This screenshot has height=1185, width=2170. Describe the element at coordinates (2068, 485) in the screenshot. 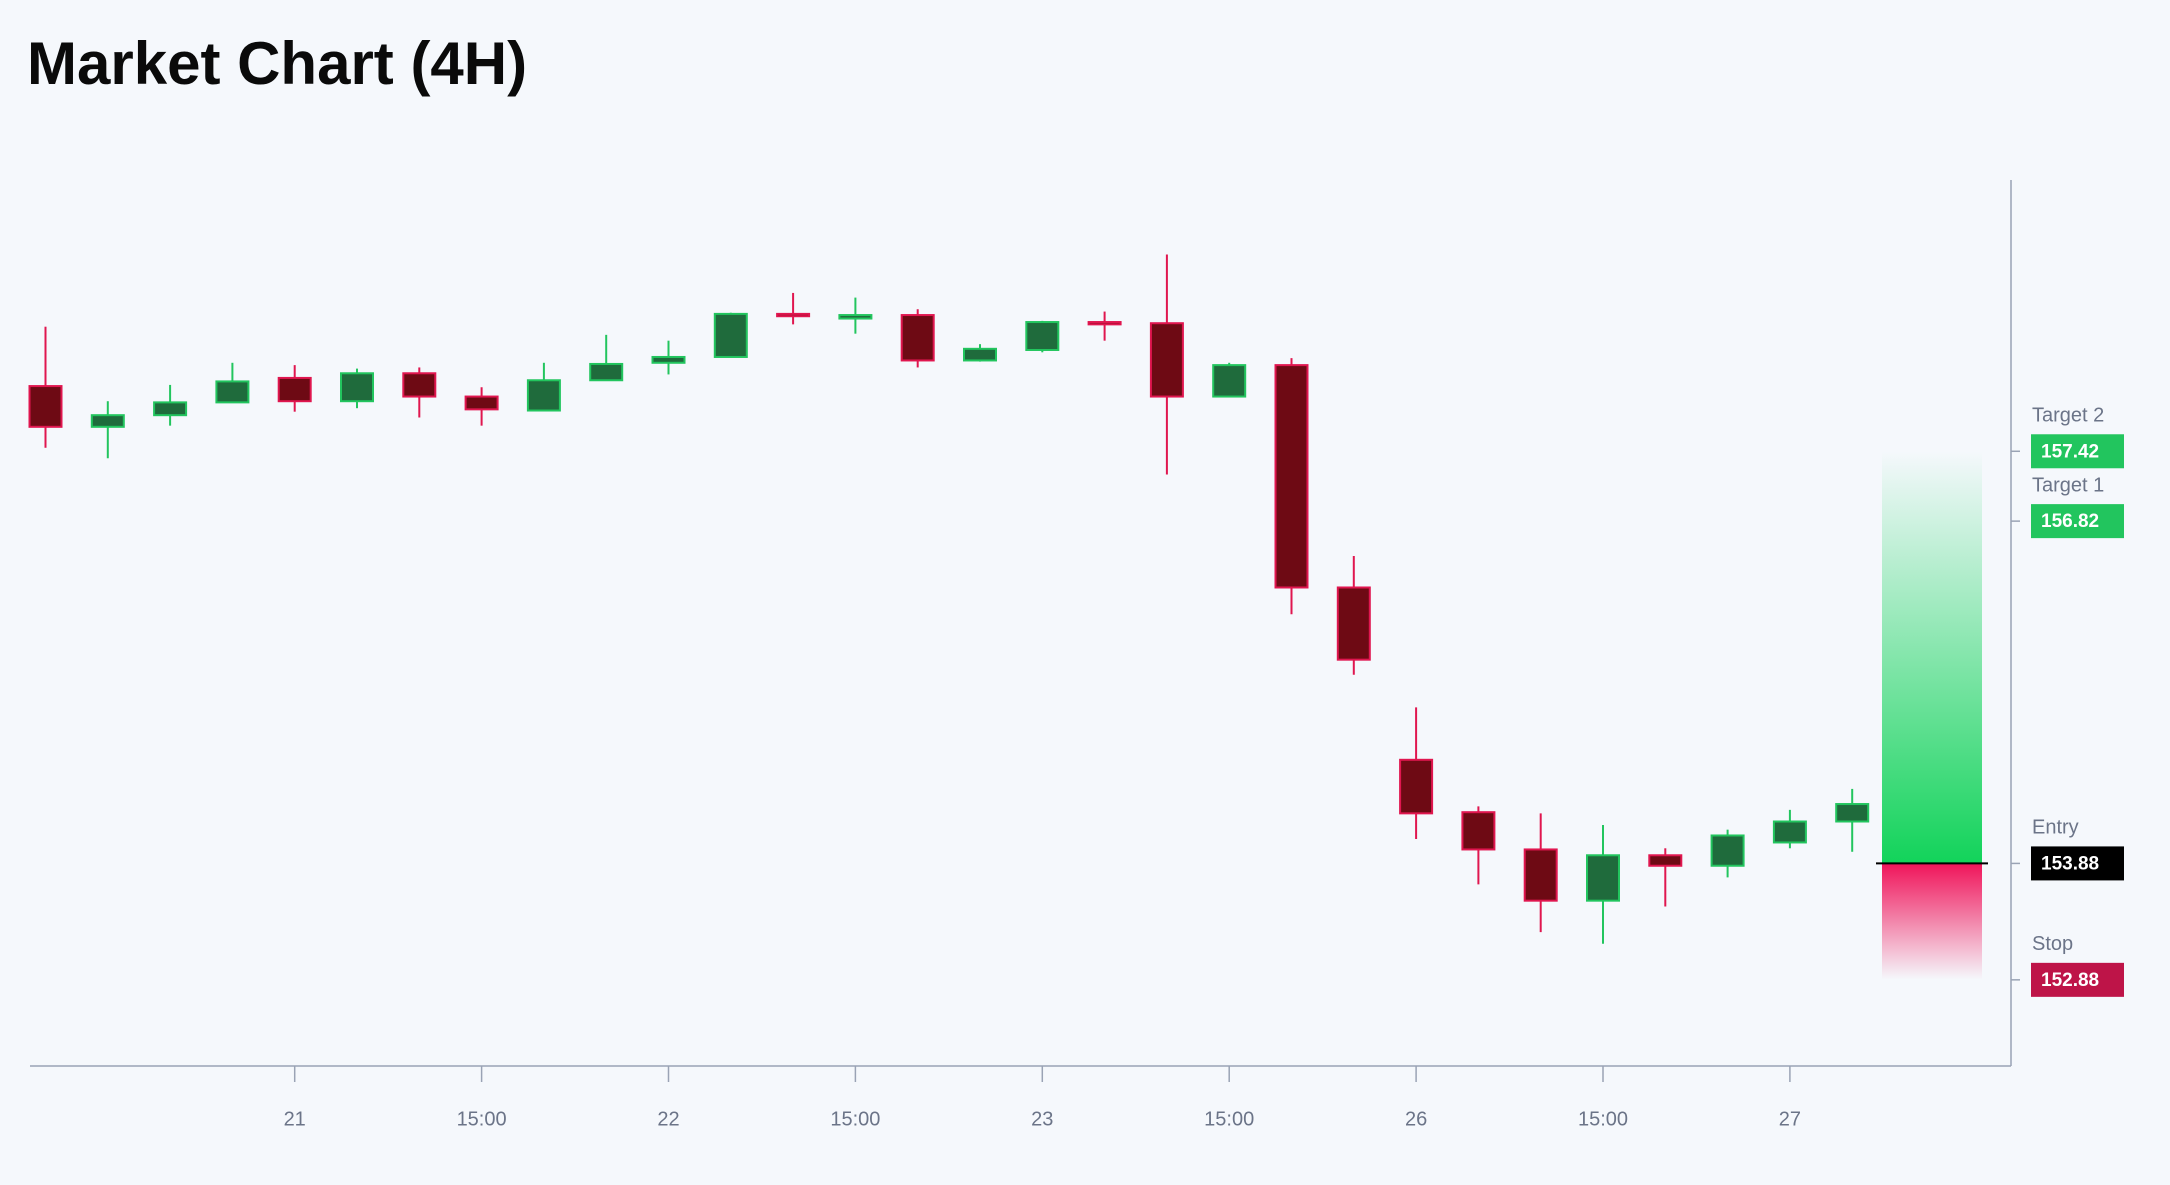

I see `level-name: Target 1` at that location.